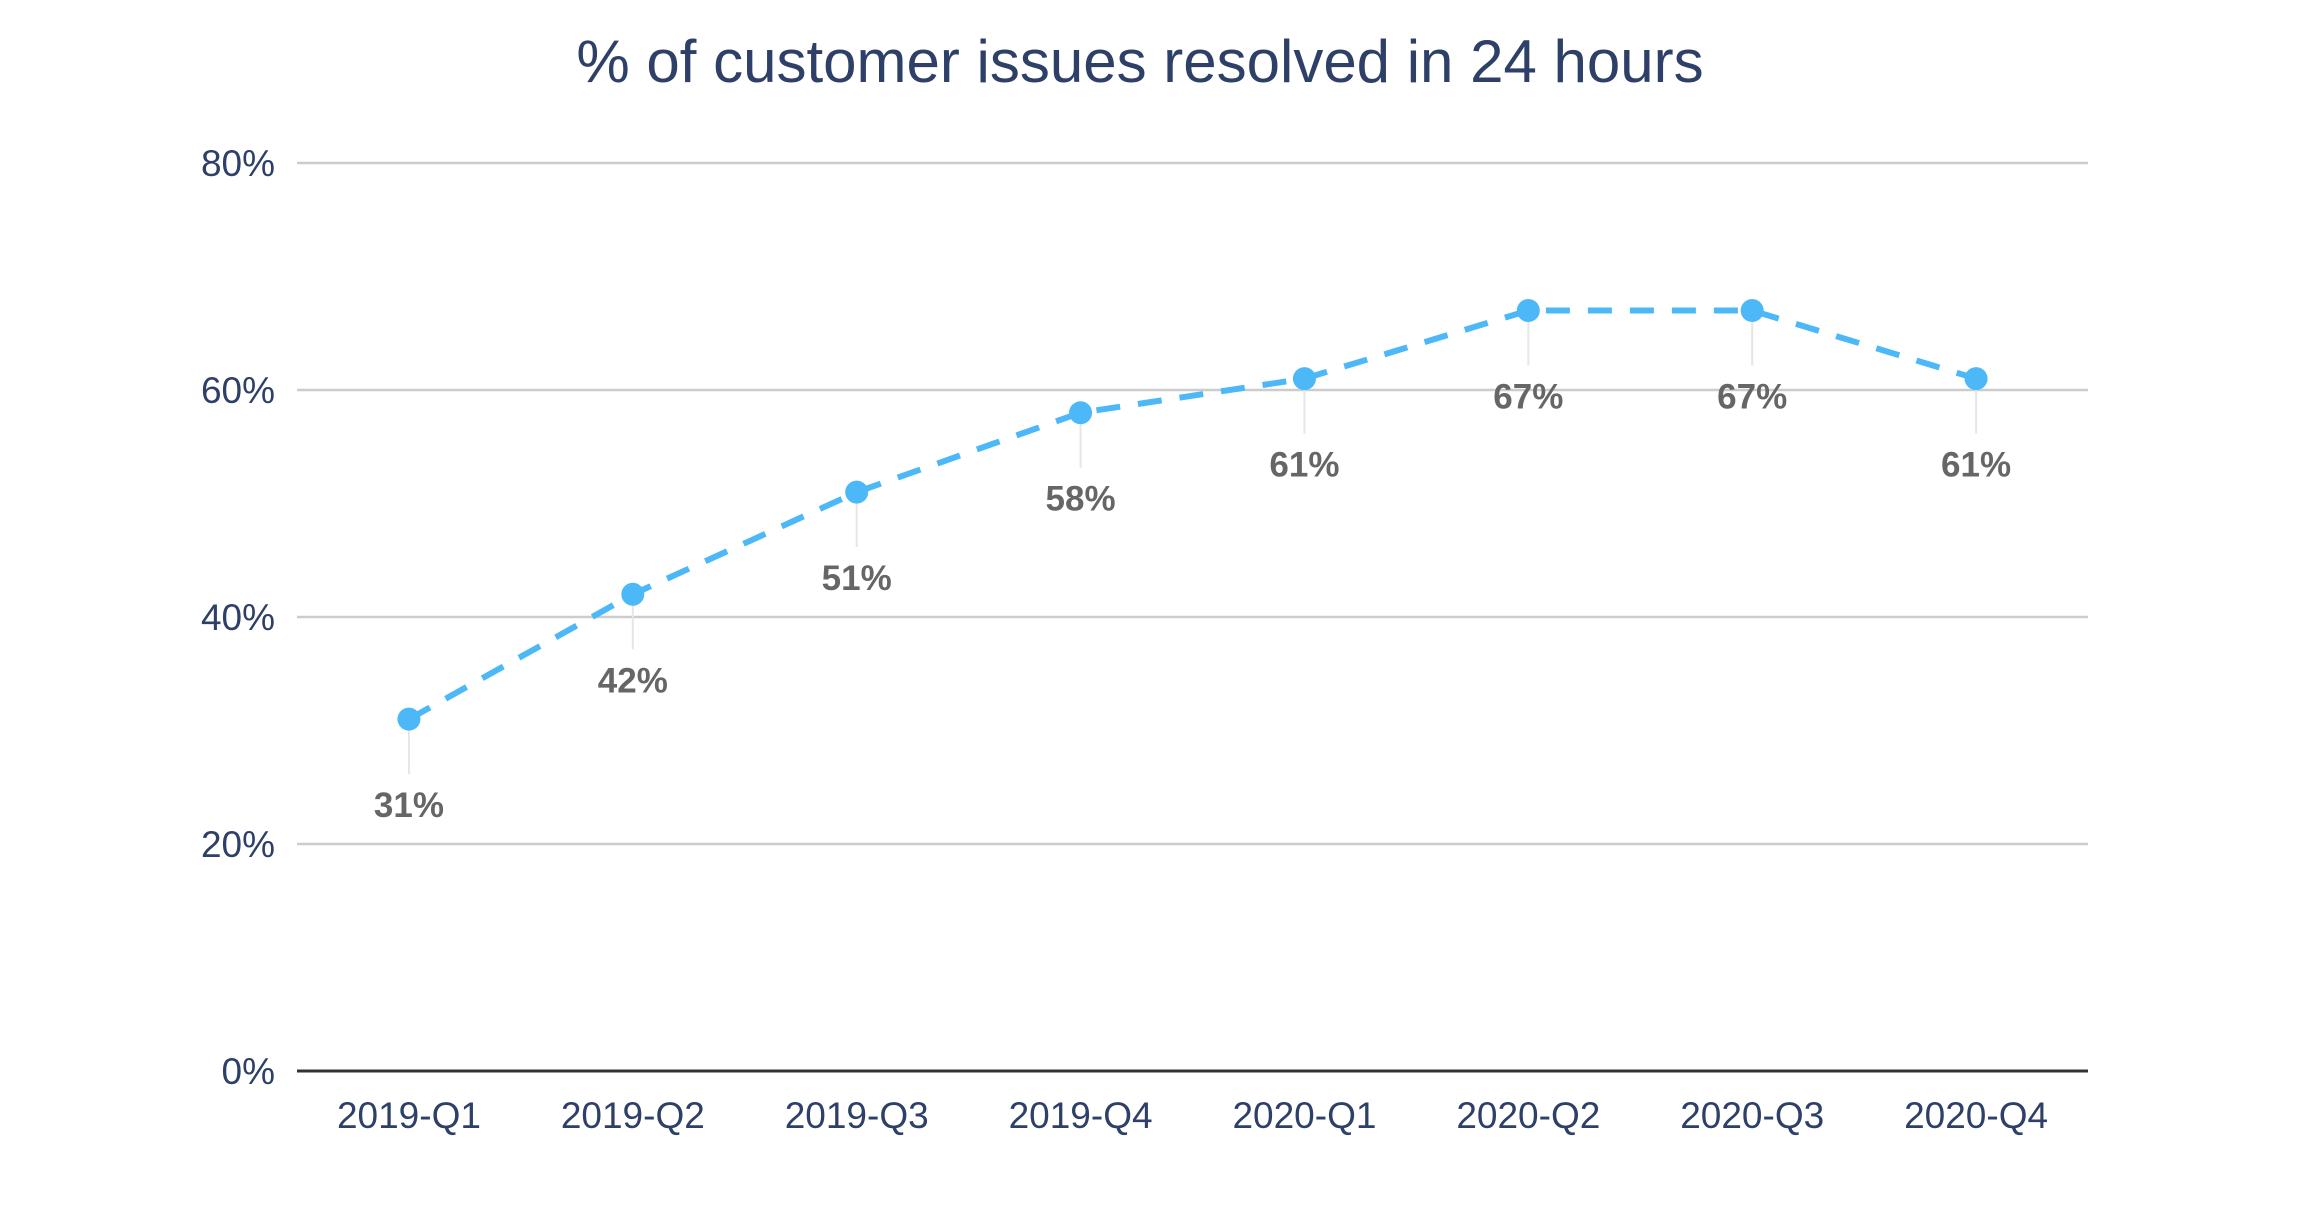 Image resolution: width=2318 pixels, height=1214 pixels. I want to click on y-tick-label: 60%, so click(238, 390).